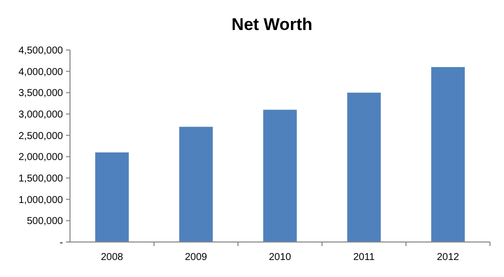 The height and width of the screenshot is (277, 504). I want to click on x-tick-label: 2008, so click(112, 257).